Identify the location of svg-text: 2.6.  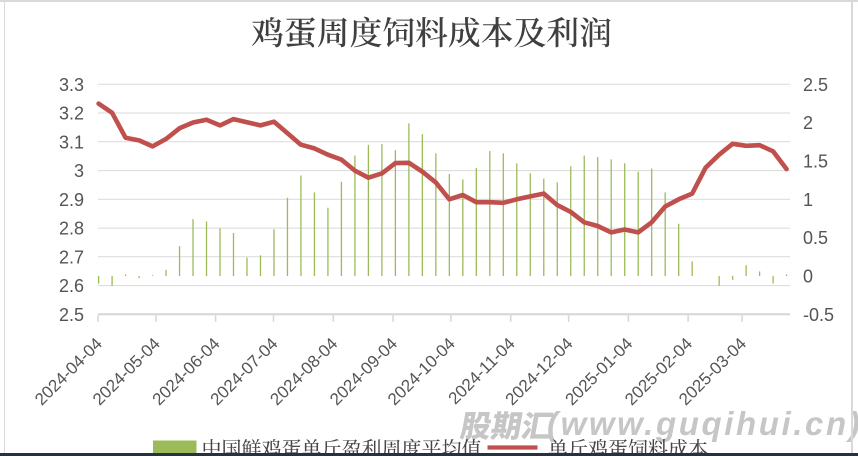
(71, 286).